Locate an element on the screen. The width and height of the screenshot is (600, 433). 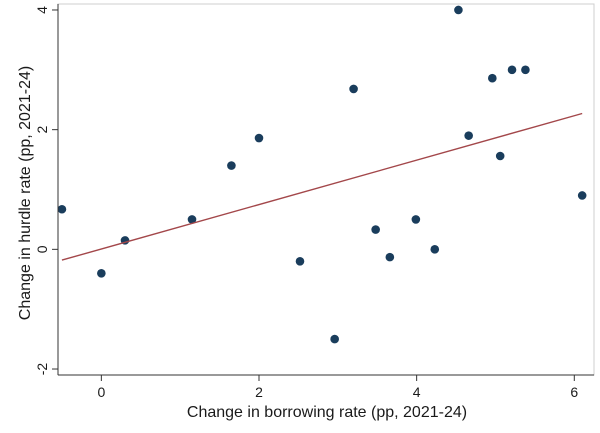
y-tick-label: 4 is located at coordinates (42, 10).